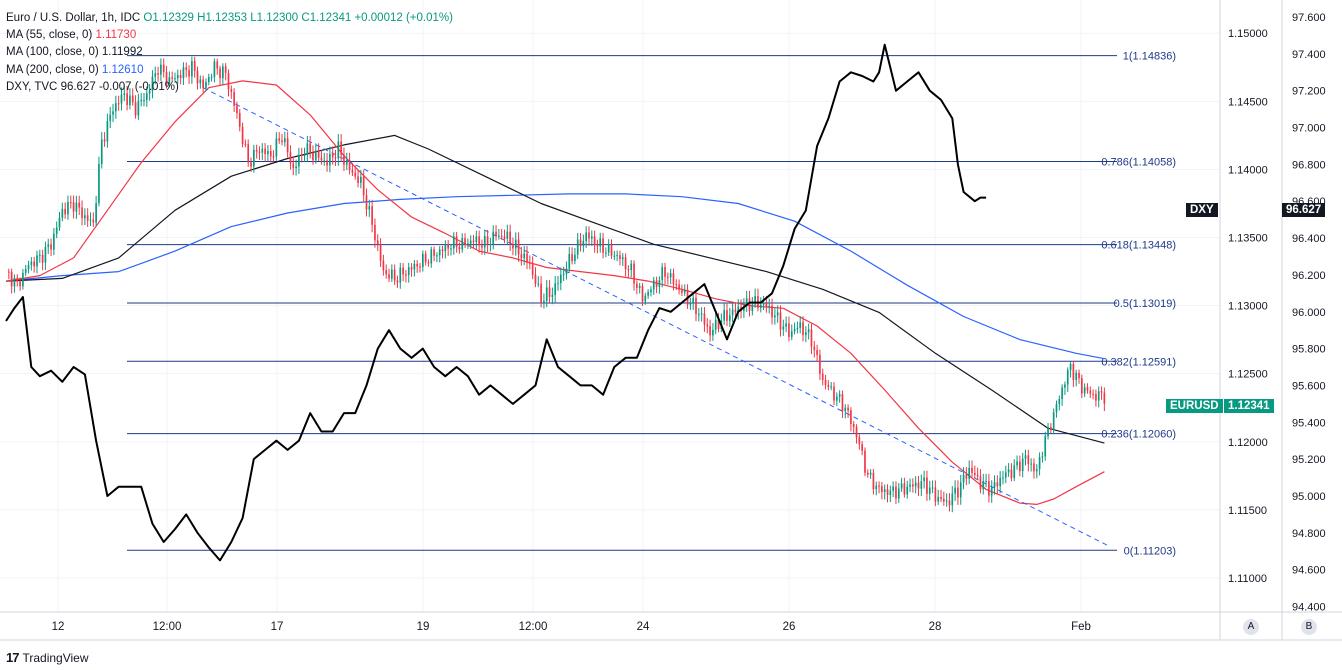 Image resolution: width=1342 pixels, height=670 pixels. What do you see at coordinates (1251, 627) in the screenshot?
I see `auto-scale-button-a: A` at bounding box center [1251, 627].